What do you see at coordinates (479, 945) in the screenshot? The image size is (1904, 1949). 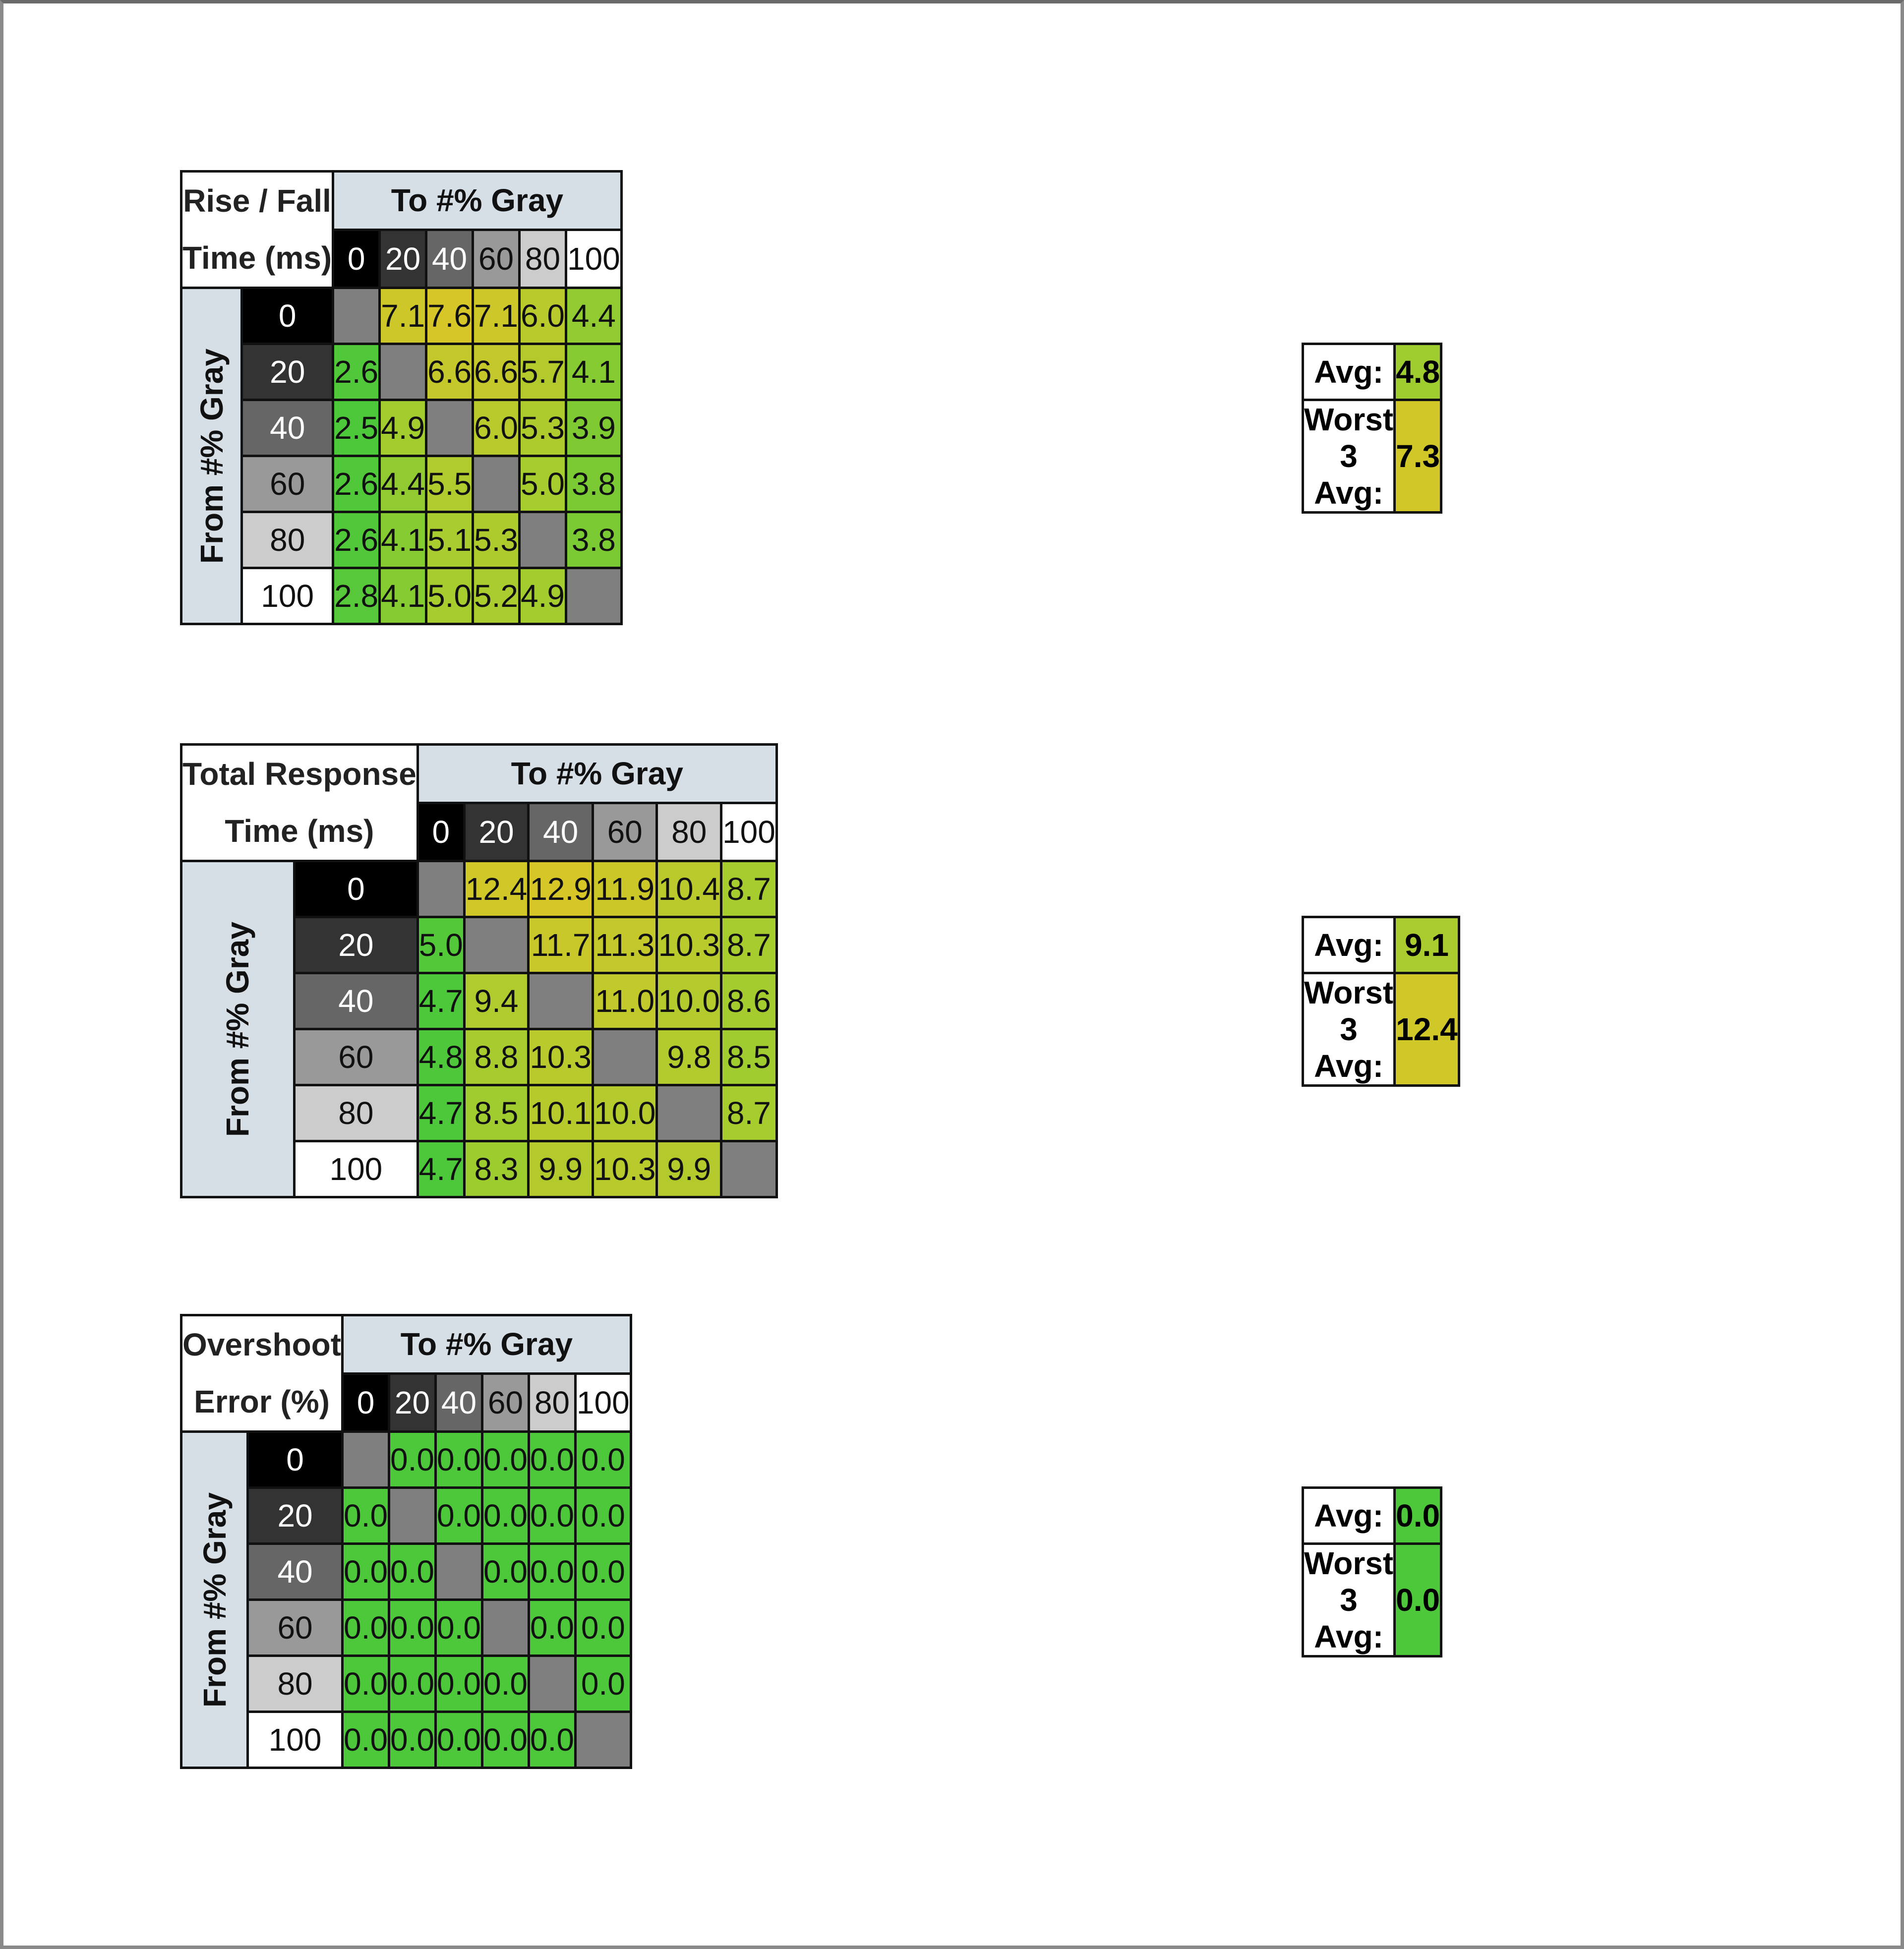 I see `table-row: 20 5.0 11.7 11.3 10.3 8.7` at bounding box center [479, 945].